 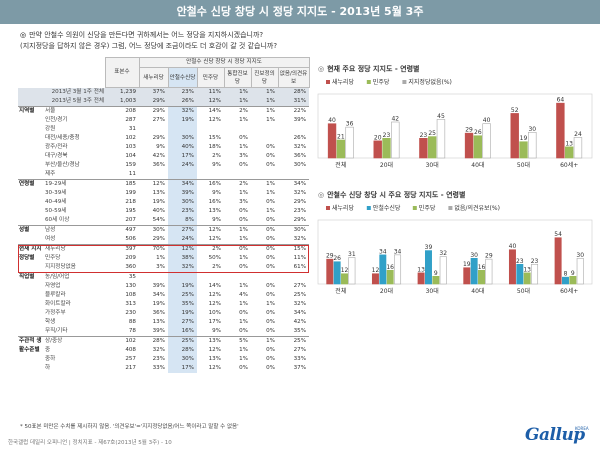 What do you see at coordinates (390, 267) in the screenshot?
I see `data-label: 16` at bounding box center [390, 267].